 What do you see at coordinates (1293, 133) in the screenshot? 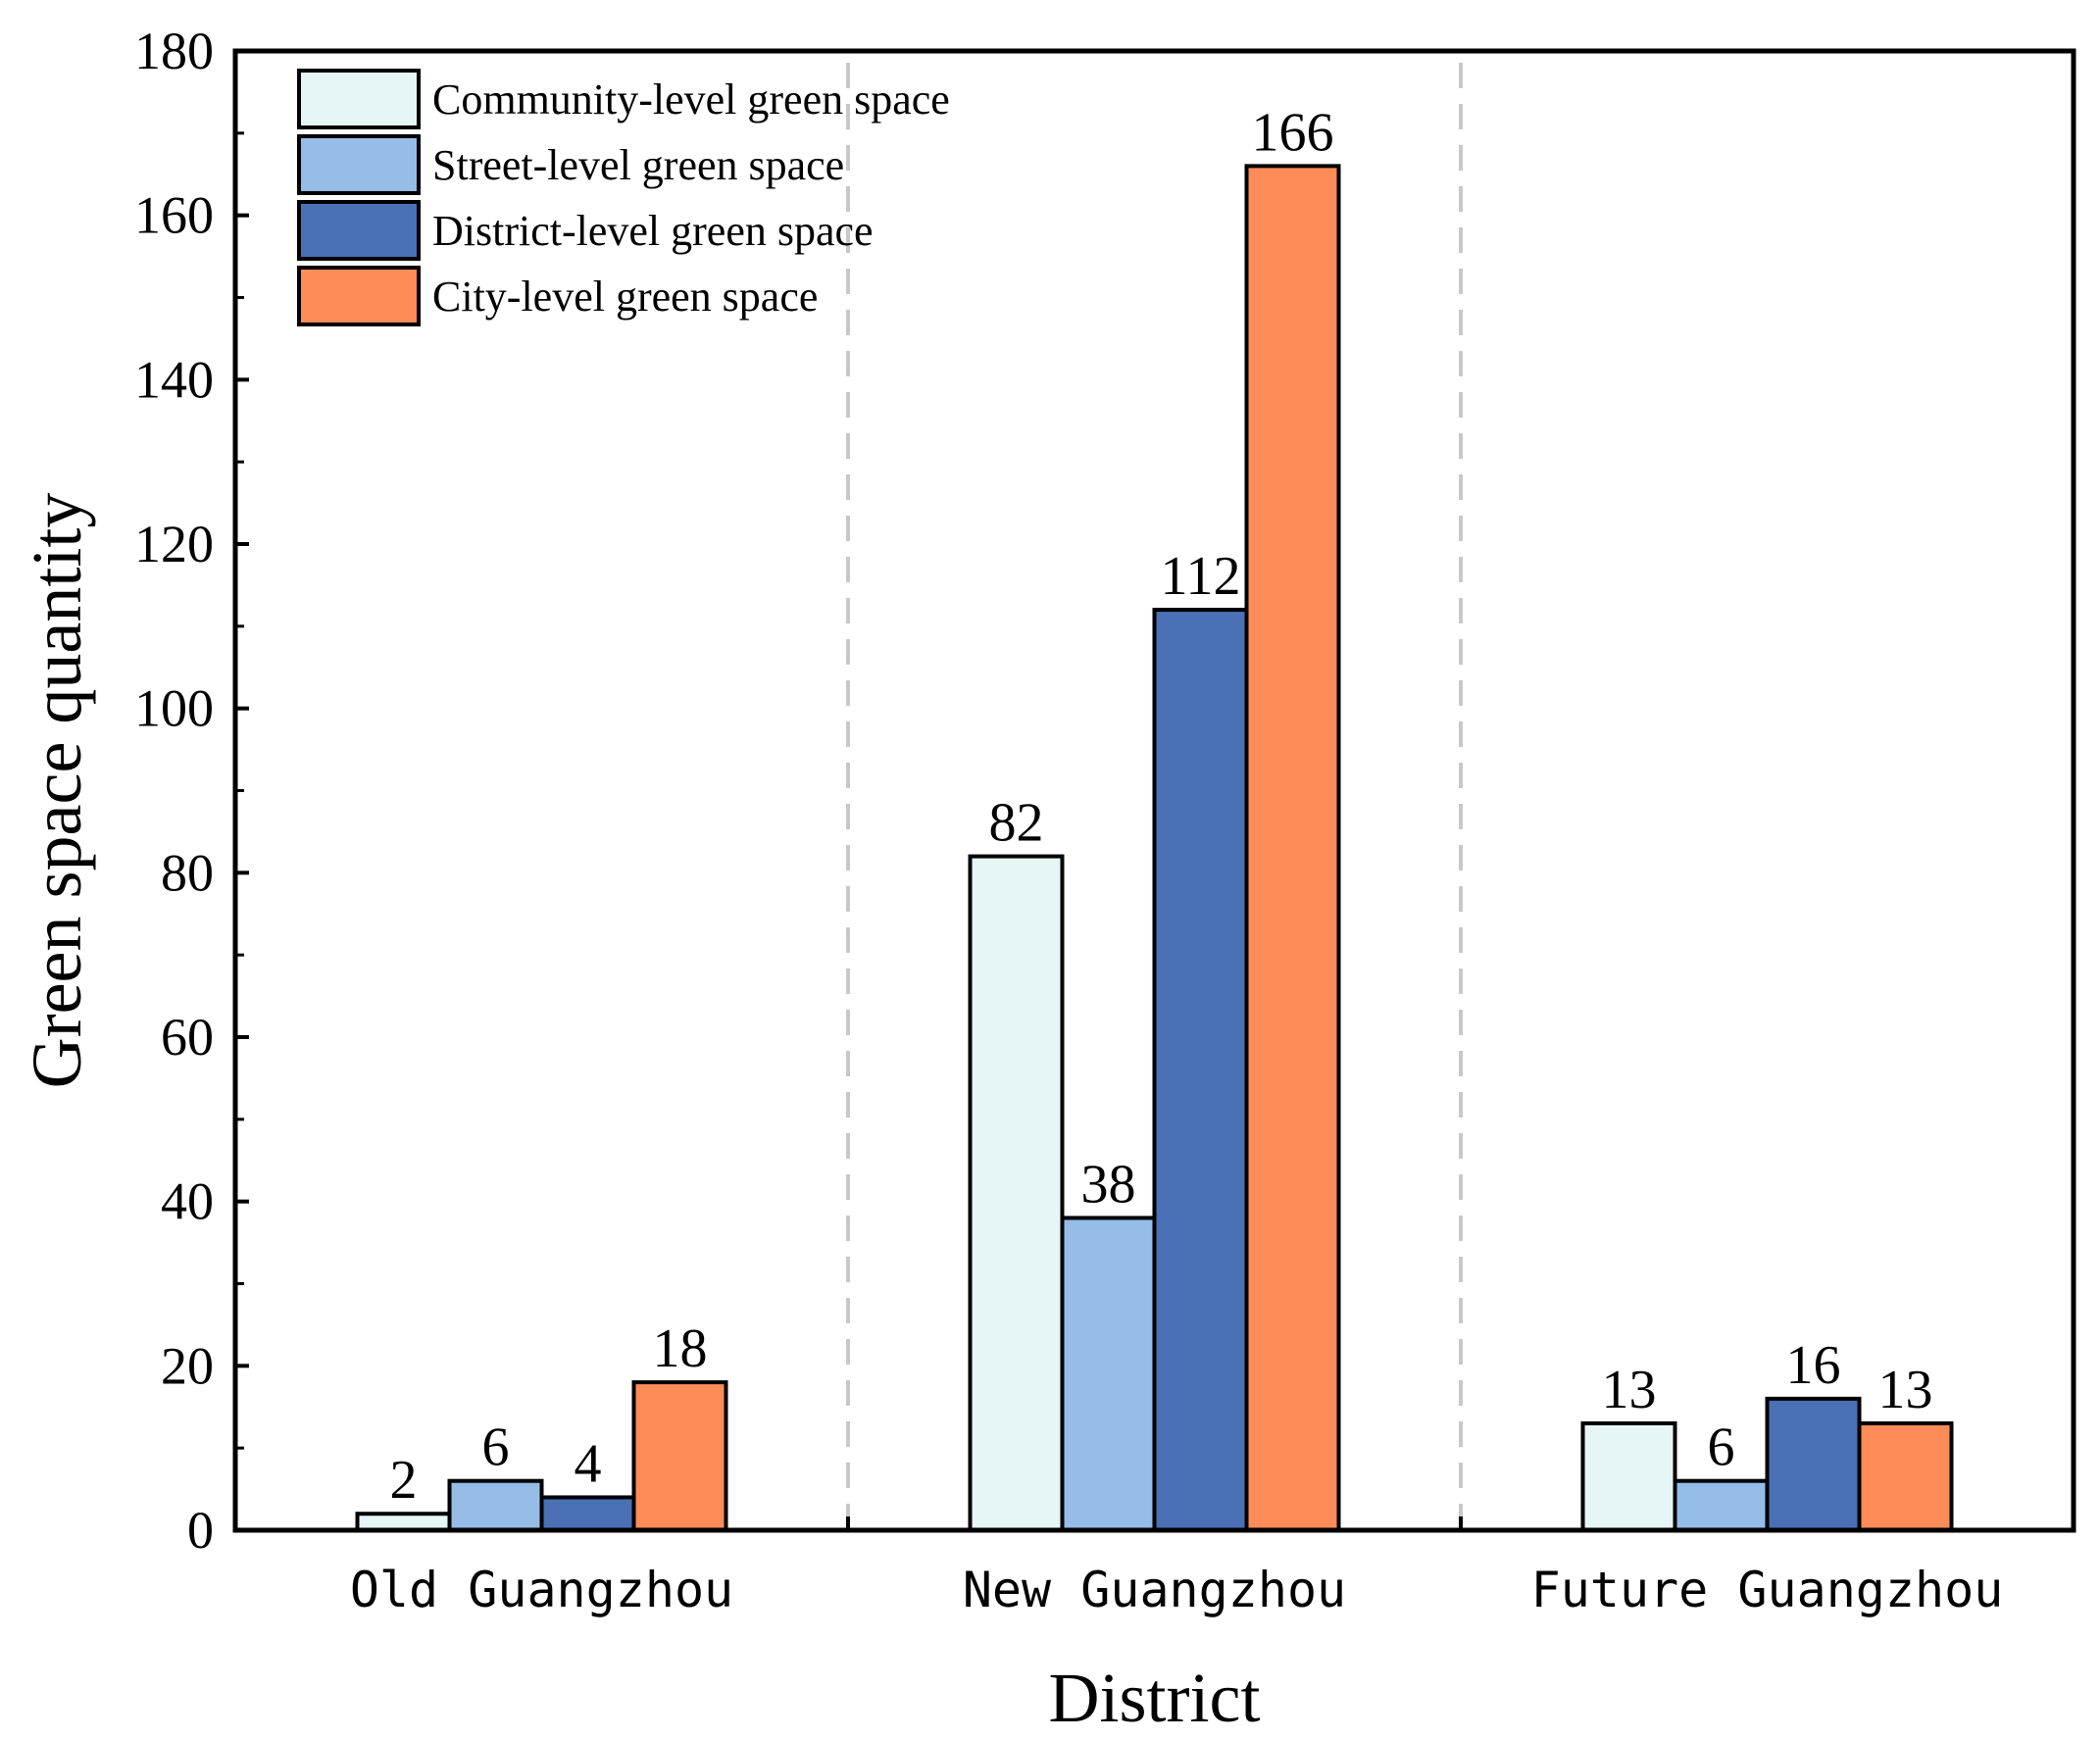
I see `bar-value-label: 166` at bounding box center [1293, 133].